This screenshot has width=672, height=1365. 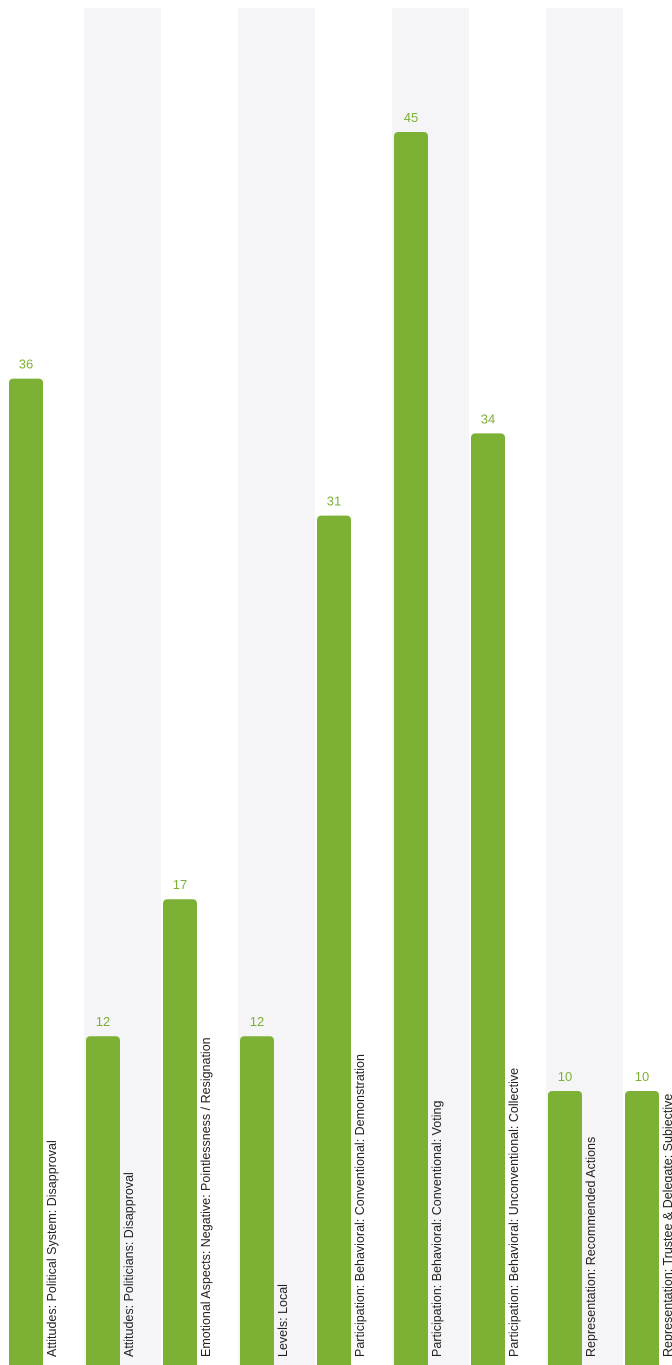 I want to click on category-label: Representation: Recommended Actions, so click(x=591, y=1247).